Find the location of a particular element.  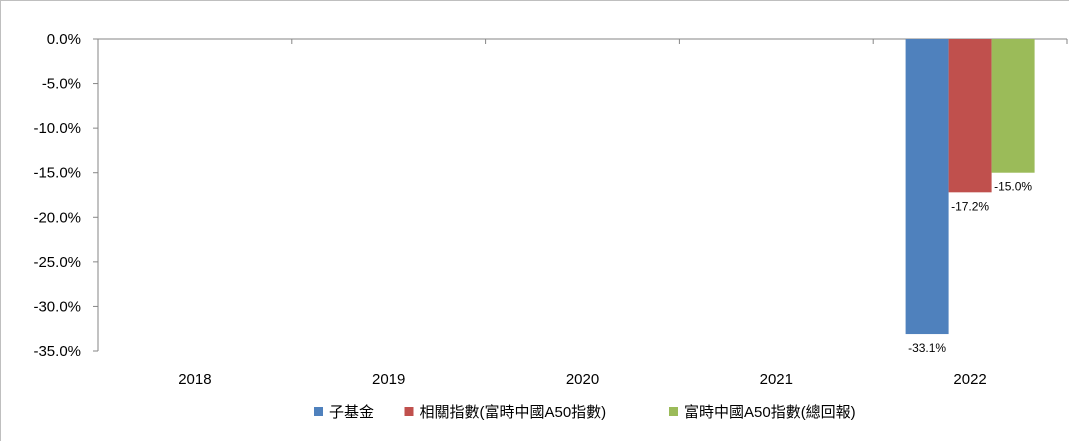

y-tick-label: -35.0% is located at coordinates (57, 351).